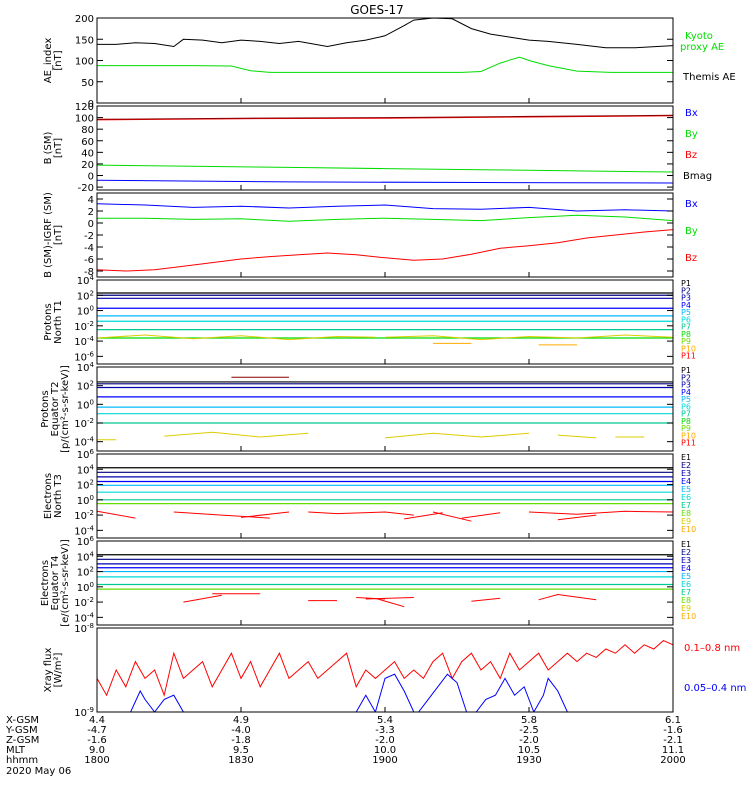 The image size is (750, 800). I want to click on y-axis-label: B (SM)-IGRF (SM), so click(48, 235).